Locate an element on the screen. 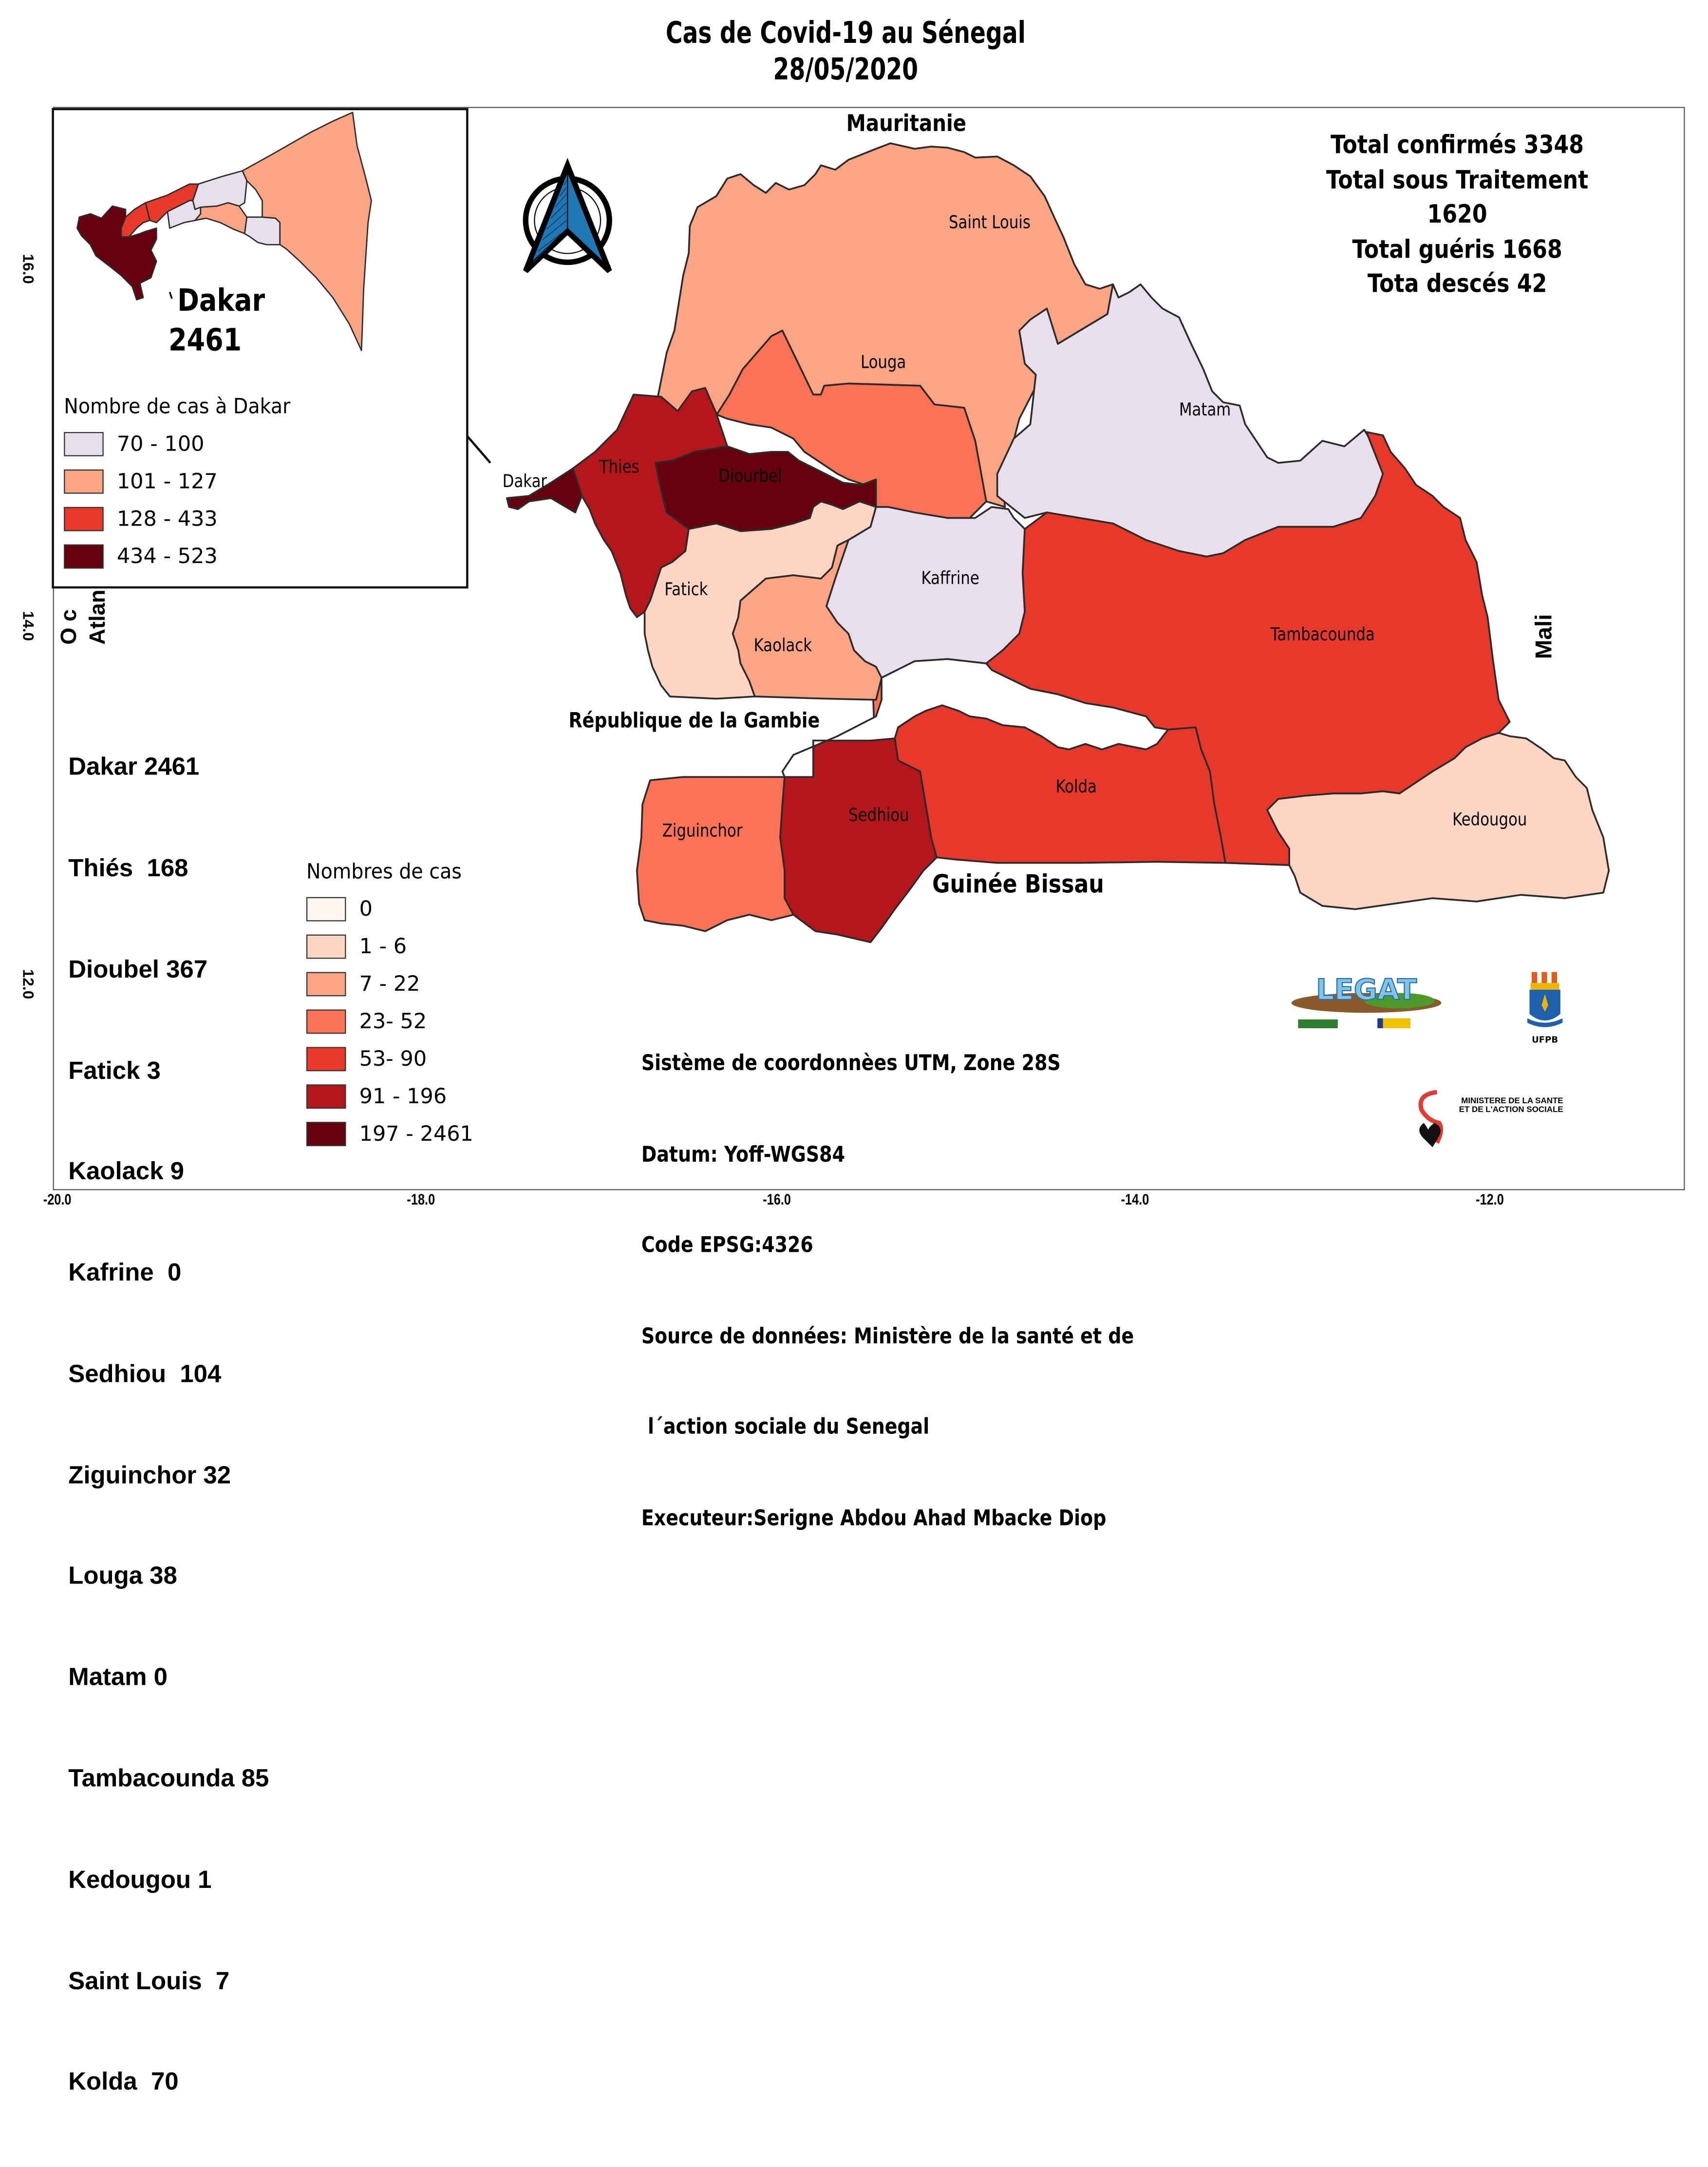 This screenshot has width=1708, height=2167. inset-district-dark is located at coordinates (116, 253).